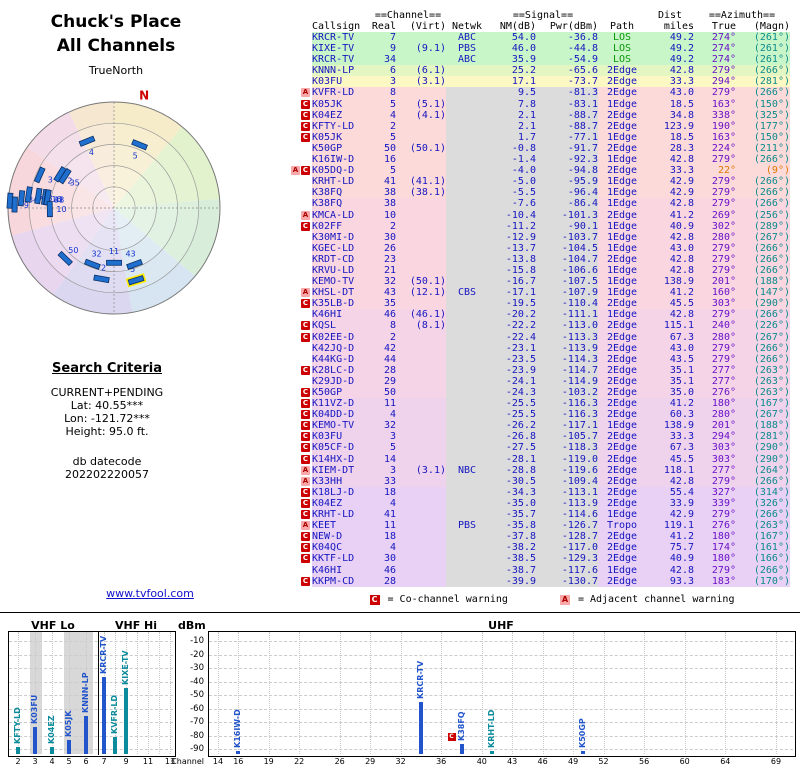  I want to click on true-azimuth-cell: 240°, so click(723, 326).